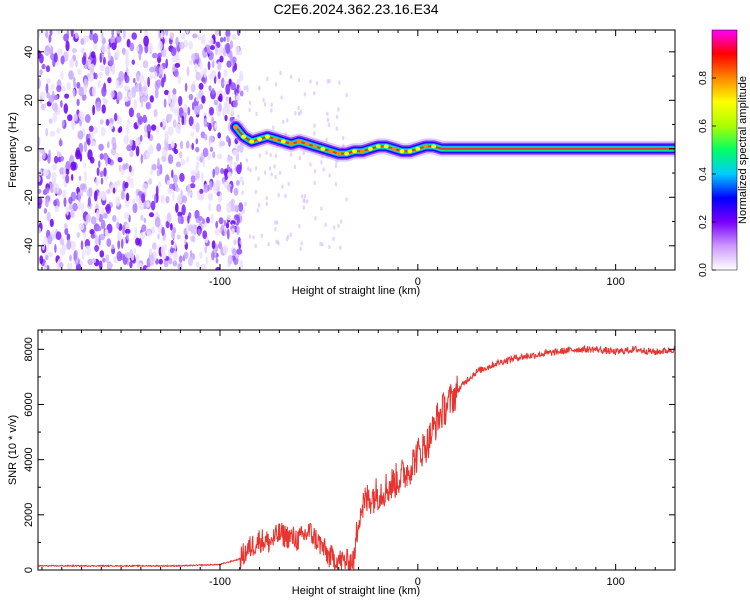  I want to click on colorbar-tick-label: 0.8, so click(703, 78).